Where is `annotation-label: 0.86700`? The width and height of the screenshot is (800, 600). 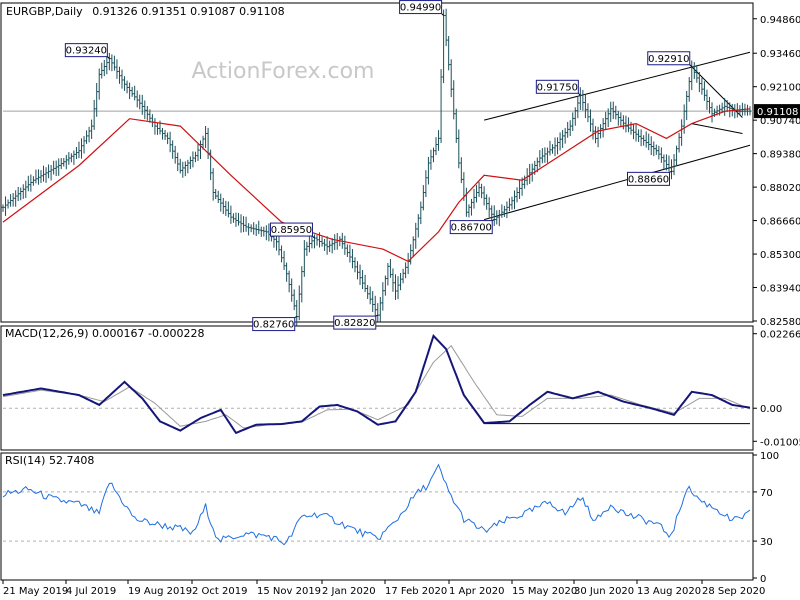
annotation-label: 0.86700 is located at coordinates (471, 228).